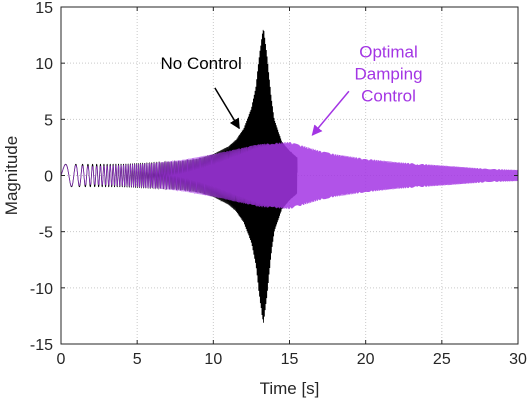 Image resolution: width=531 pixels, height=407 pixels. What do you see at coordinates (292, 89) in the screenshot?
I see `annotations: No Control Optimal Damping Control` at bounding box center [292, 89].